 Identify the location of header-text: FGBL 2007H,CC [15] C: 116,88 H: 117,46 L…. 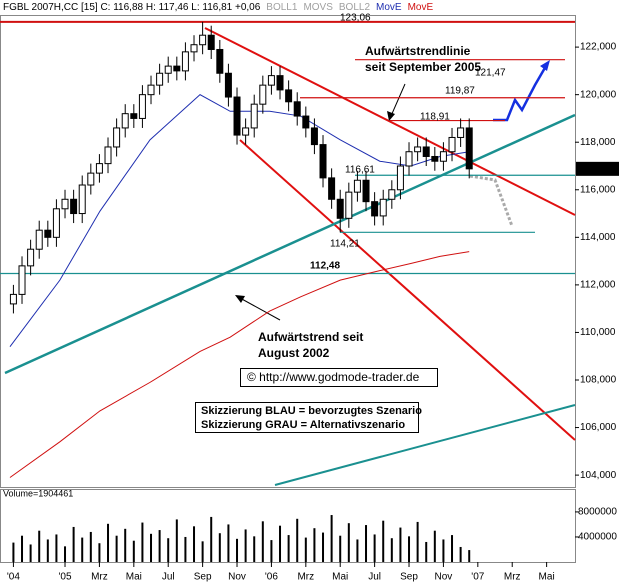
(132, 7).